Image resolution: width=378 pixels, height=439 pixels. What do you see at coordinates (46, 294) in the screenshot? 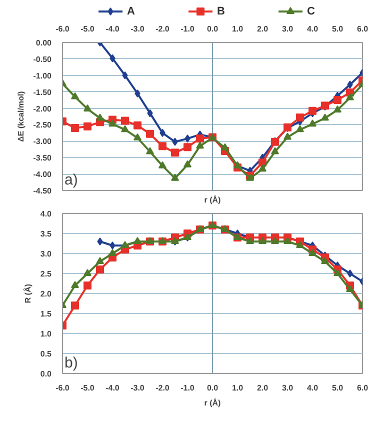
I see `y-tick-label: 2.0` at bounding box center [46, 294].